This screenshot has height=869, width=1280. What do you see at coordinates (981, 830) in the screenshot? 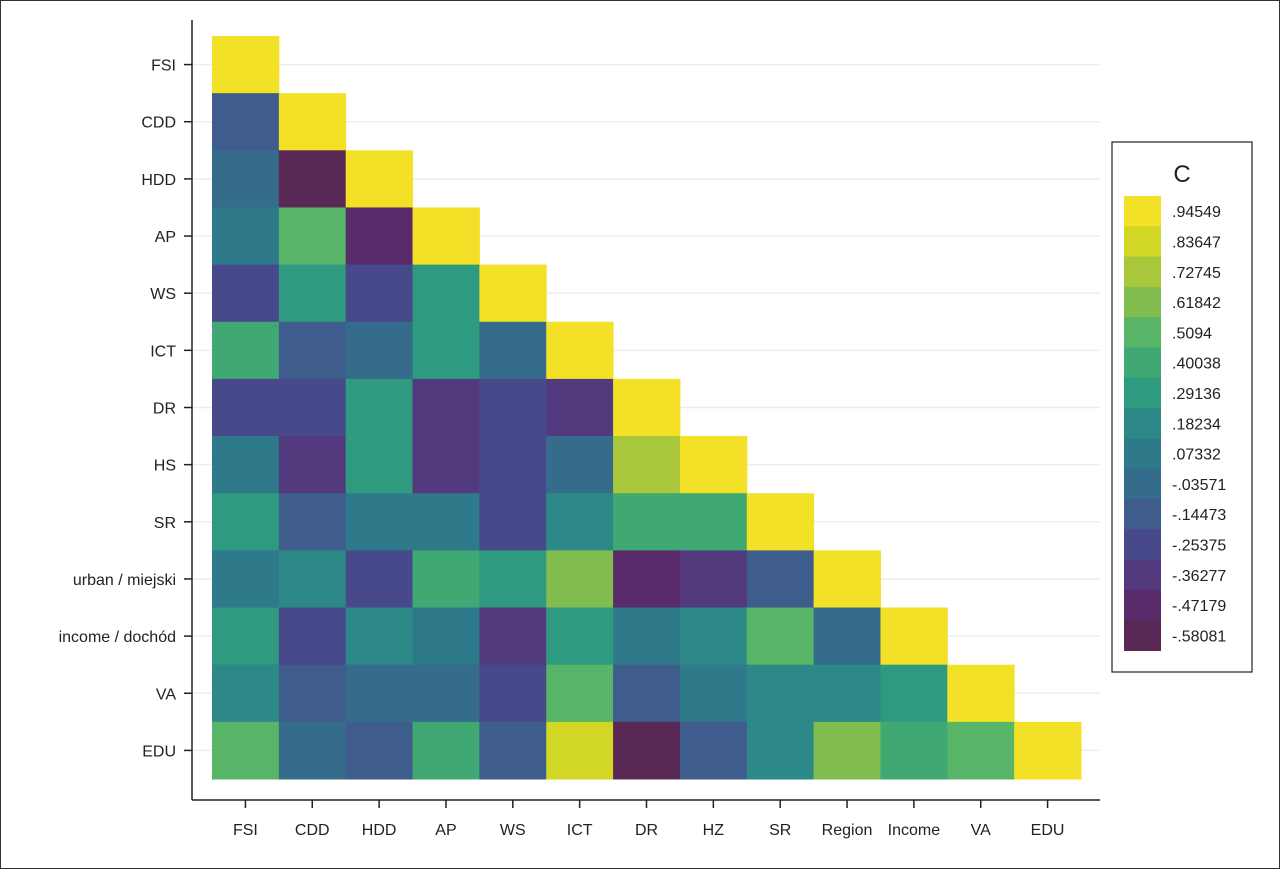
I see `x-tick-label: VA` at bounding box center [981, 830].